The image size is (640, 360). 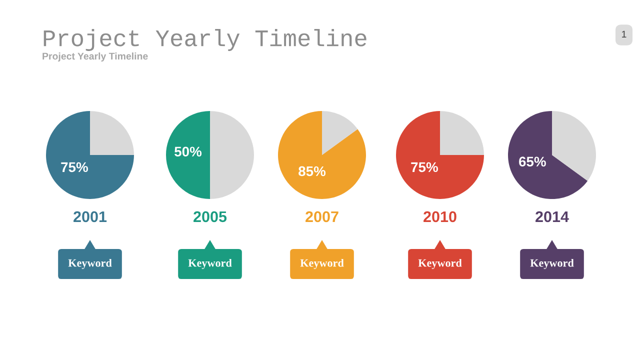 What do you see at coordinates (312, 171) in the screenshot?
I see `data-label: 85%` at bounding box center [312, 171].